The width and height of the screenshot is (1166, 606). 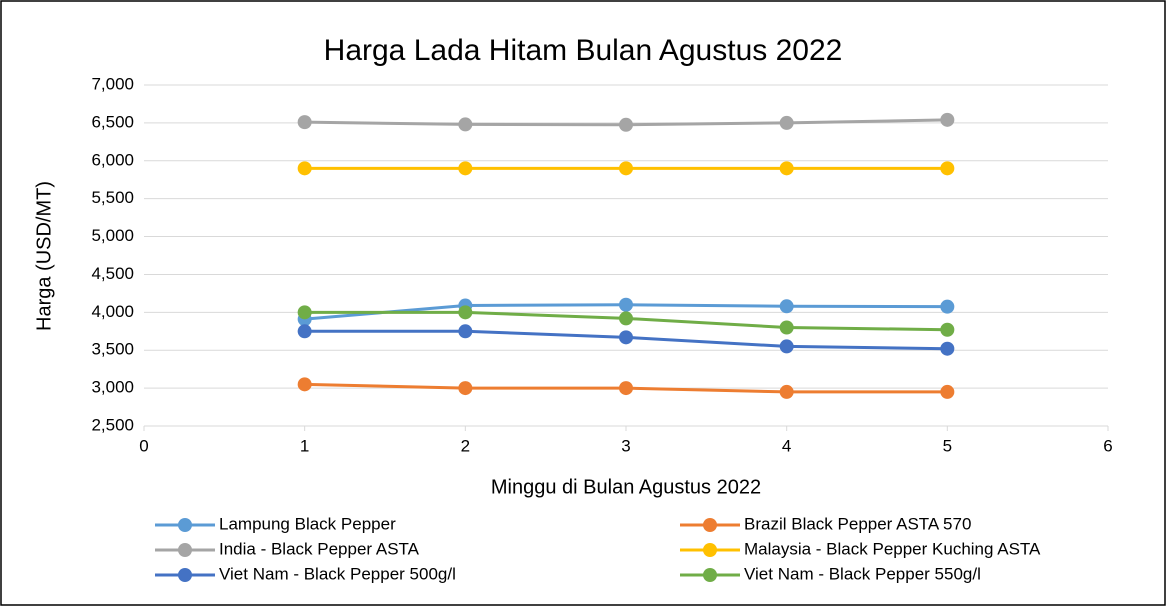 What do you see at coordinates (626, 487) in the screenshot?
I see `x-axis-label: Minggu di Bulan Agustus 2022` at bounding box center [626, 487].